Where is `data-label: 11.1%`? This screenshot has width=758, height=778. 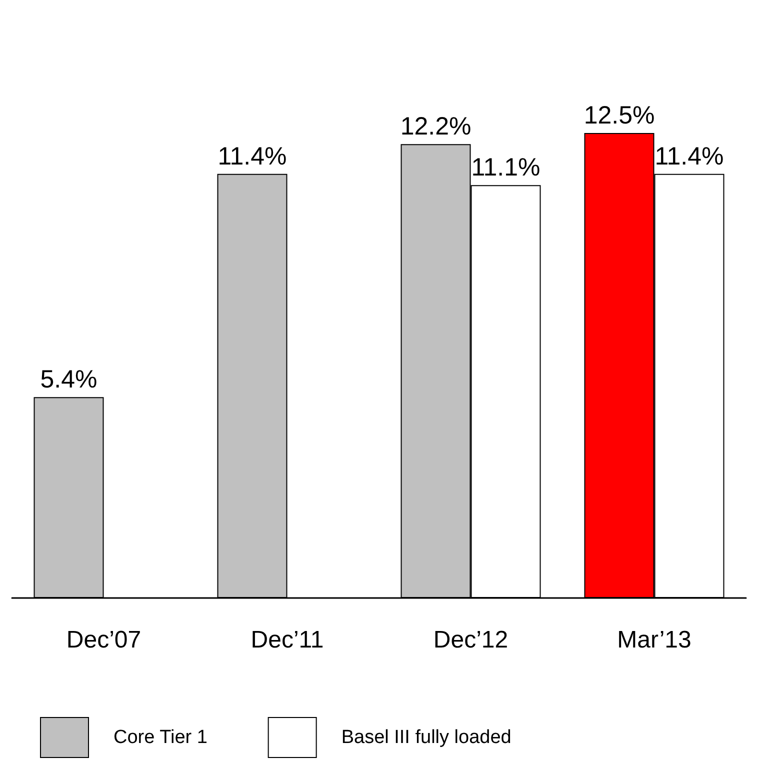 data-label: 11.1% is located at coordinates (505, 168).